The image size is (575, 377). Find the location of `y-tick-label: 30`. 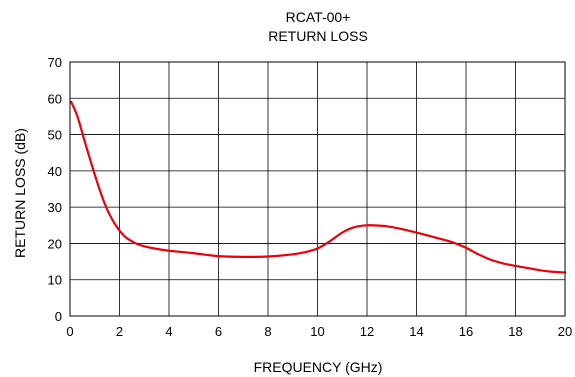

y-tick-label: 30 is located at coordinates (55, 207).